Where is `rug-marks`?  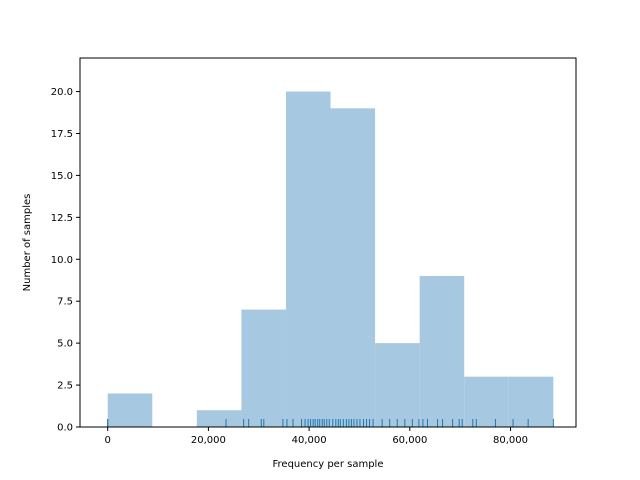 rug-marks is located at coordinates (330, 423).